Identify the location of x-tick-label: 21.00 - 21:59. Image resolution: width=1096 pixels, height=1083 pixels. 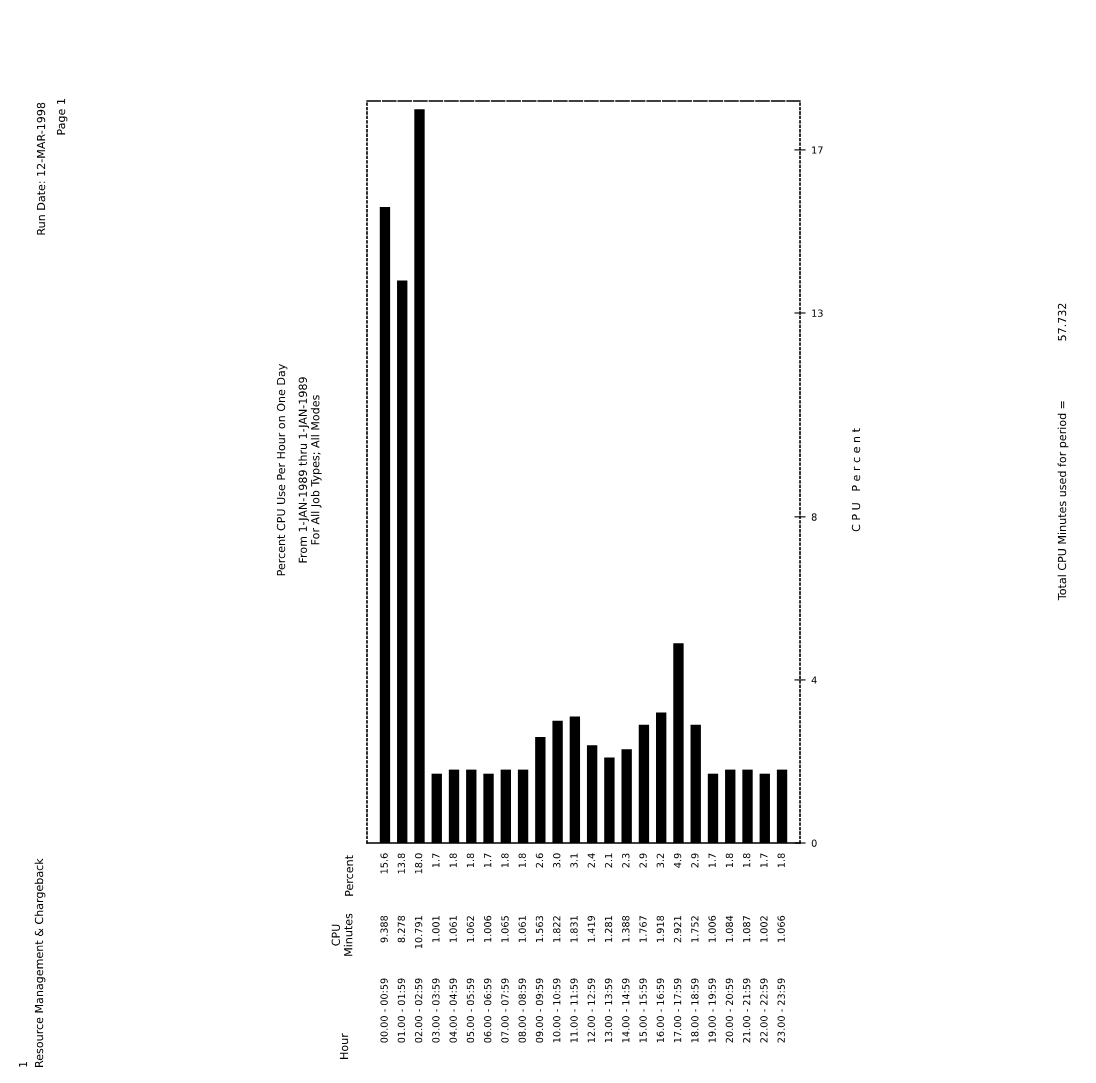
(746, 1010).